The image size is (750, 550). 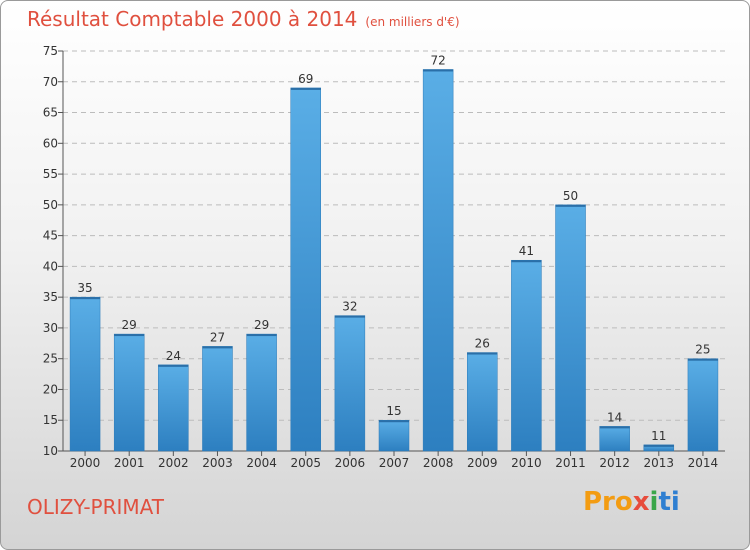 I want to click on logo-part-4: ti, so click(x=669, y=502).